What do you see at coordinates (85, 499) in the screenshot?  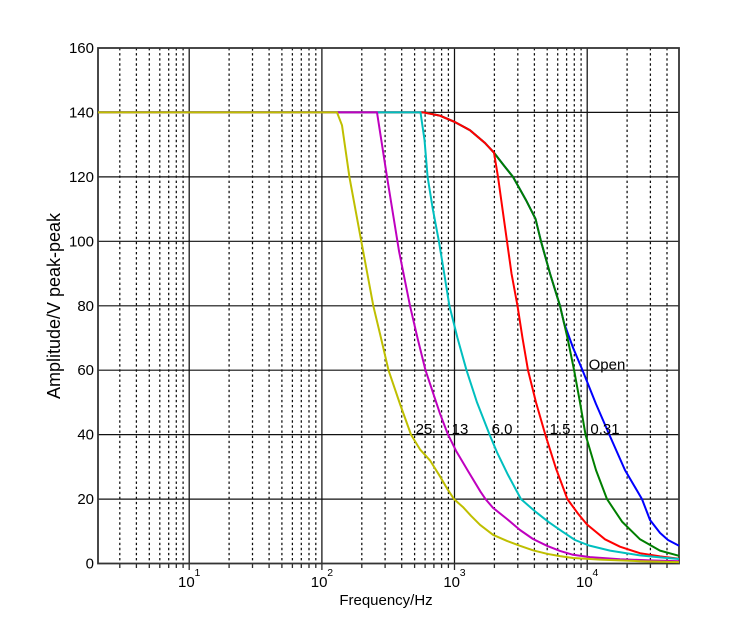 I see `svg-text: 20` at bounding box center [85, 499].